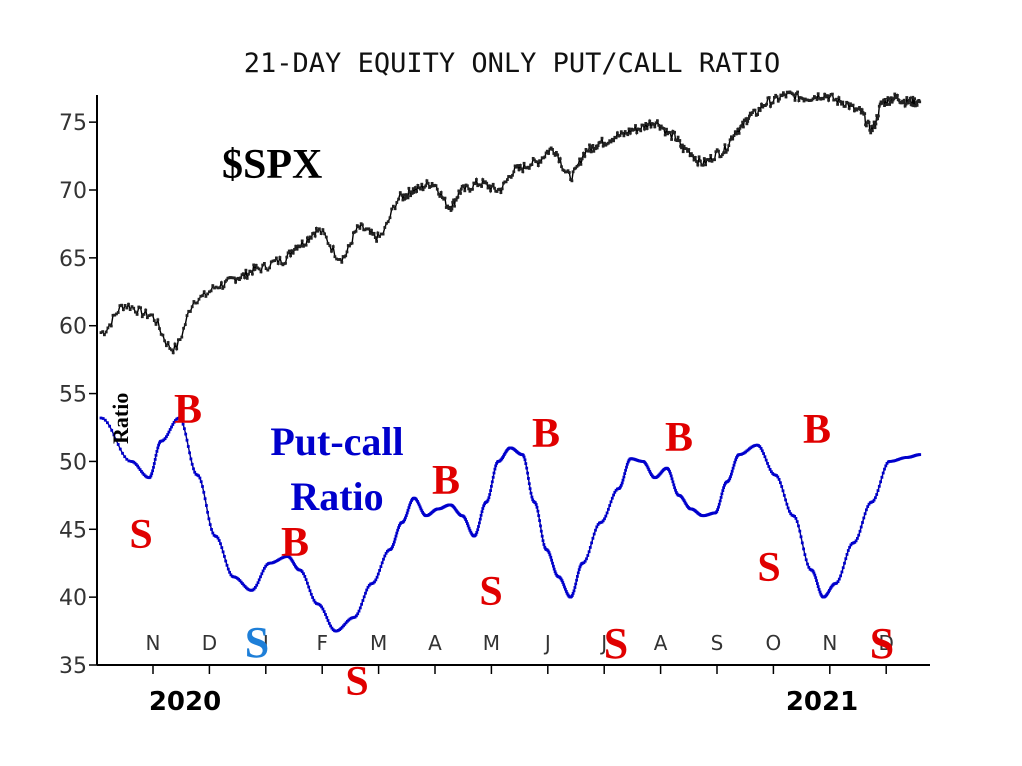 The image size is (1022, 766). I want to click on y-tick-label: 65, so click(73, 259).